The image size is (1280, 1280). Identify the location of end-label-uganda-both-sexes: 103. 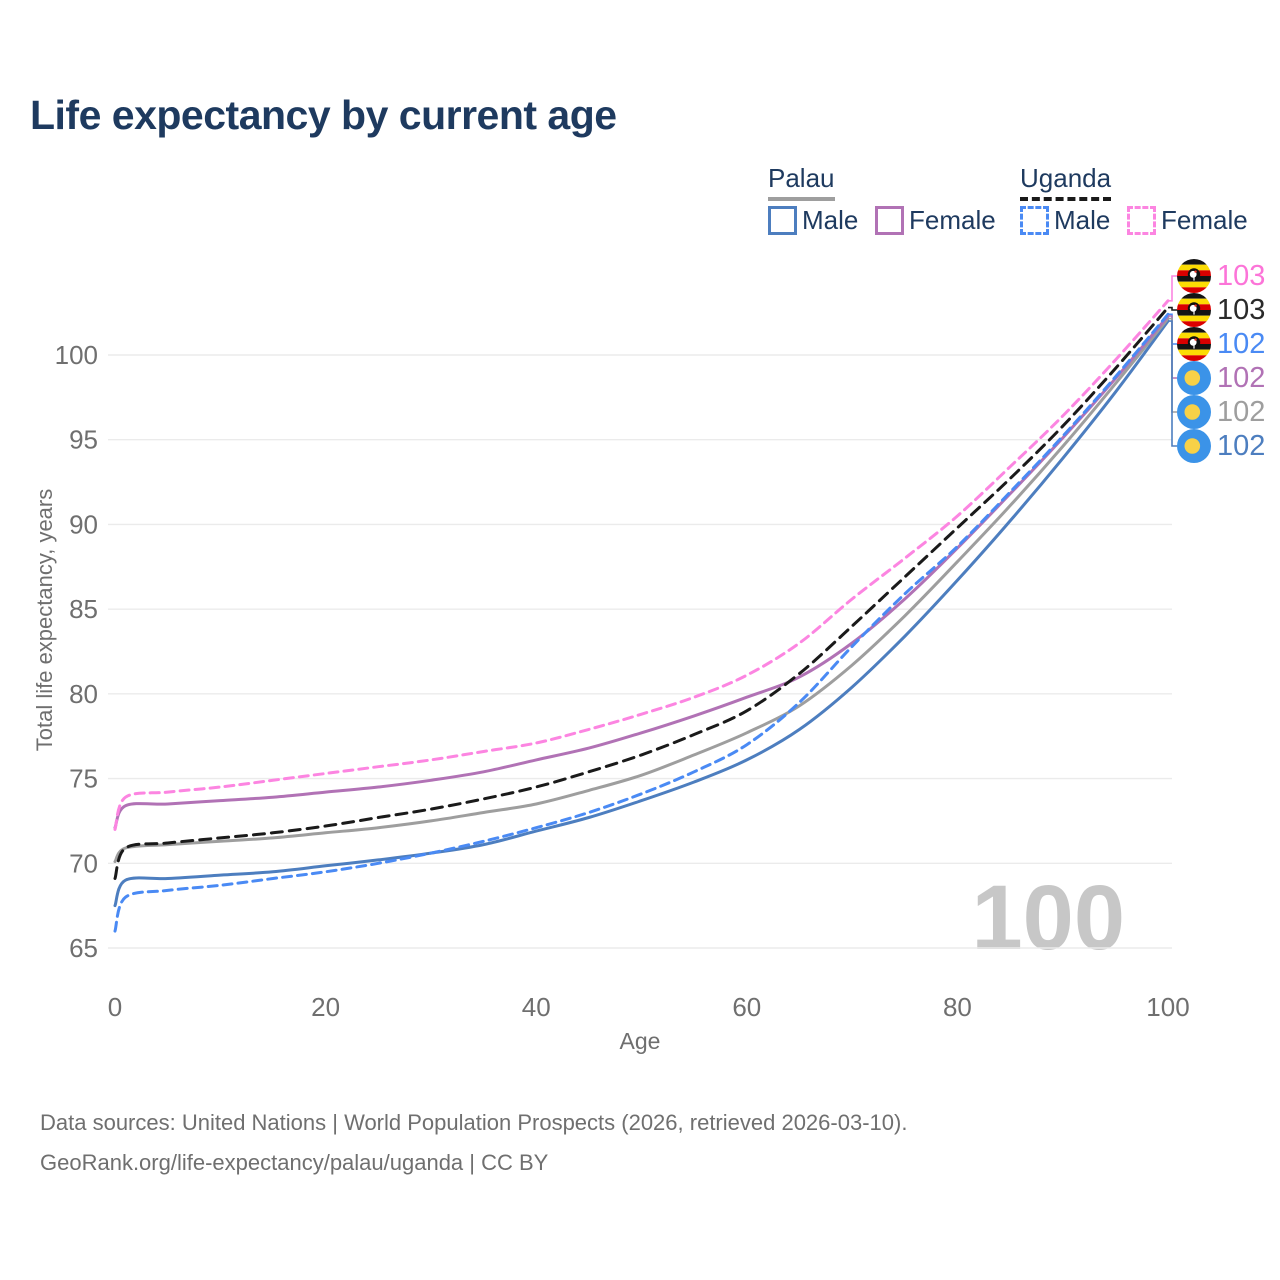
(1221, 310).